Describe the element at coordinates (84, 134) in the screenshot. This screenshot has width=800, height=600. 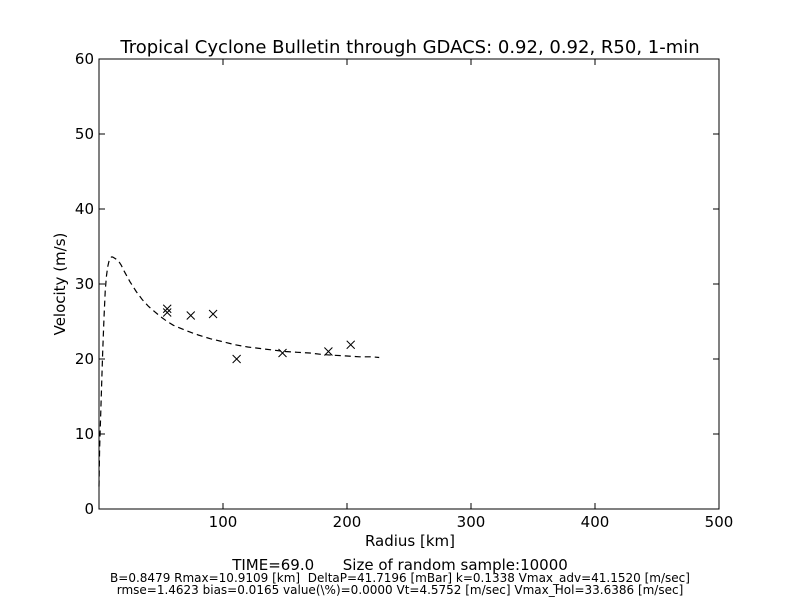
I see `y-tick-label: 50` at that location.